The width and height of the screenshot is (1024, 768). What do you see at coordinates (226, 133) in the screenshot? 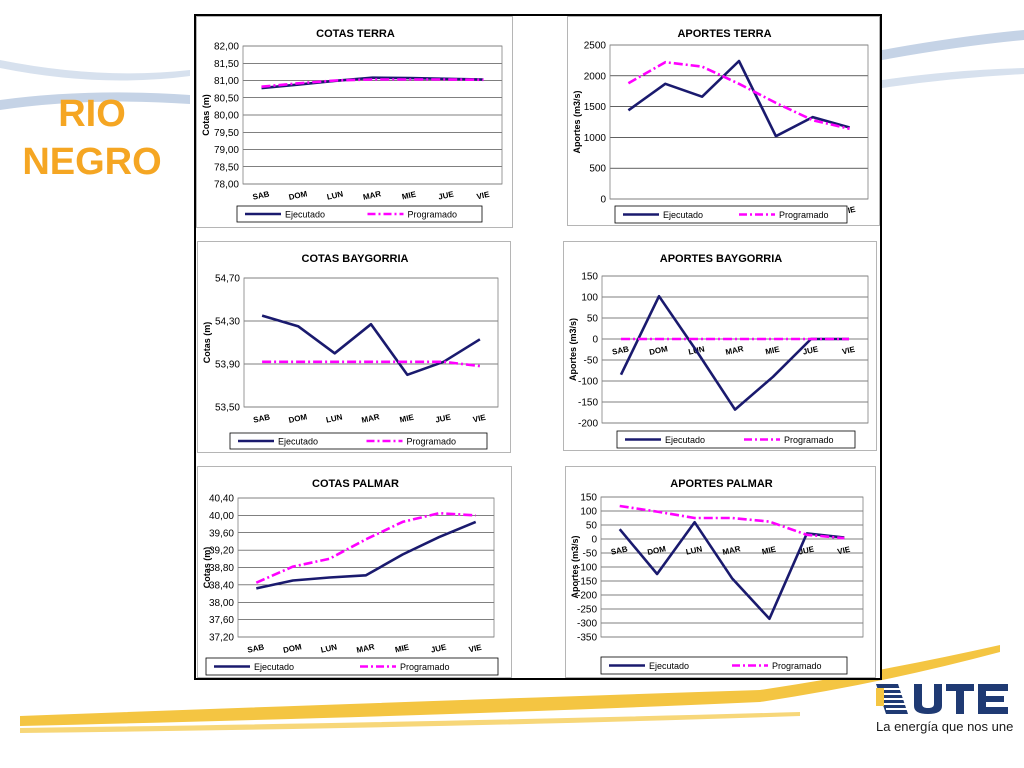
I see `y-tick-label: 79,50` at bounding box center [226, 133].